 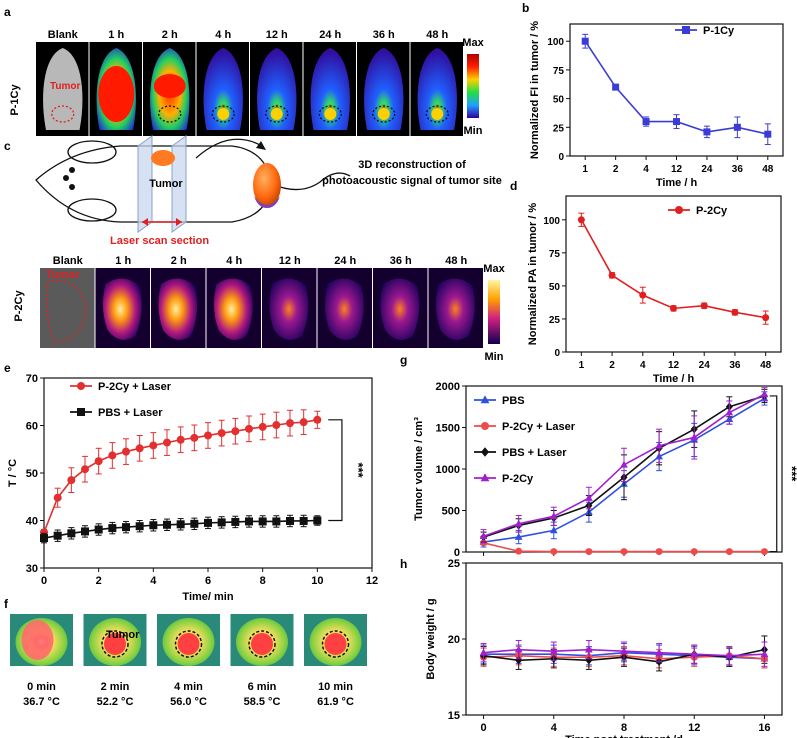 What do you see at coordinates (267, 202) in the screenshot?
I see `tumor-3d-base` at bounding box center [267, 202].